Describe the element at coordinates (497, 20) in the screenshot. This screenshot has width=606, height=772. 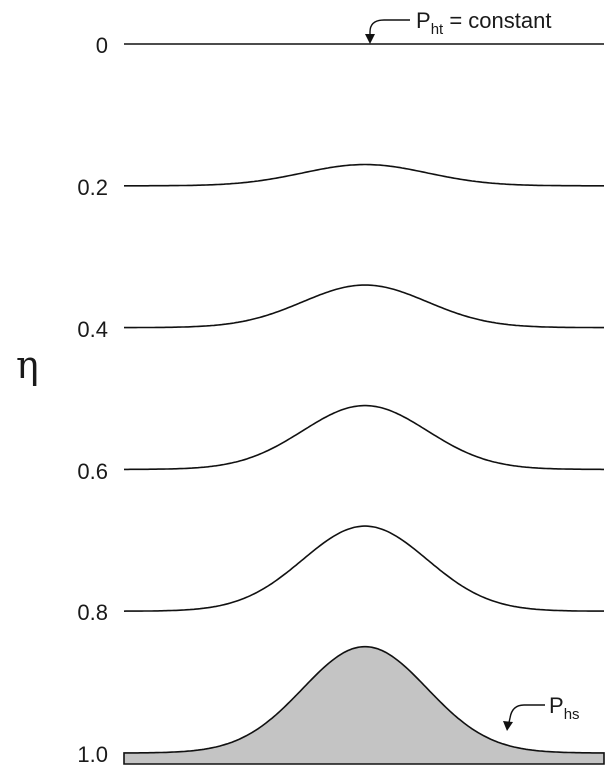
I see `top-label-rest: = constant` at that location.